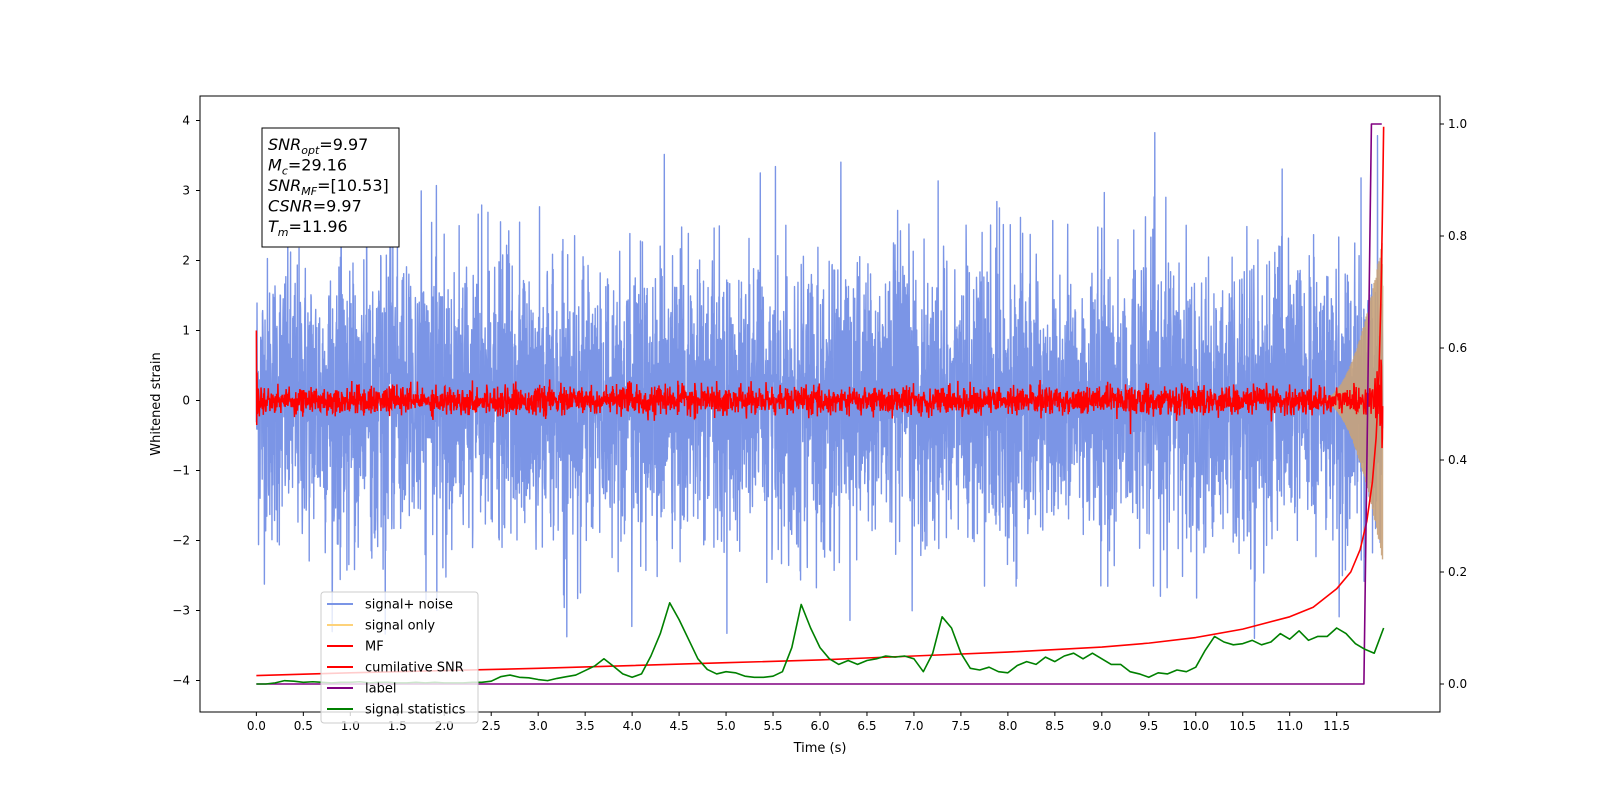 Image resolution: width=1600 pixels, height=800 pixels. Describe the element at coordinates (308, 228) in the screenshot. I see `annotation-line: Tm=11.96` at that location.